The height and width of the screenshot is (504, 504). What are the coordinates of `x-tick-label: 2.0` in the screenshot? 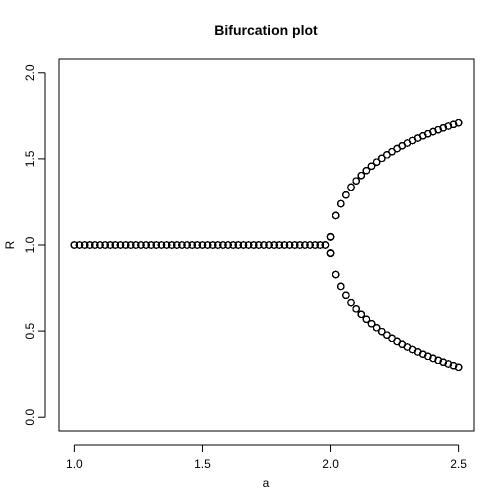 It's located at (330, 464).